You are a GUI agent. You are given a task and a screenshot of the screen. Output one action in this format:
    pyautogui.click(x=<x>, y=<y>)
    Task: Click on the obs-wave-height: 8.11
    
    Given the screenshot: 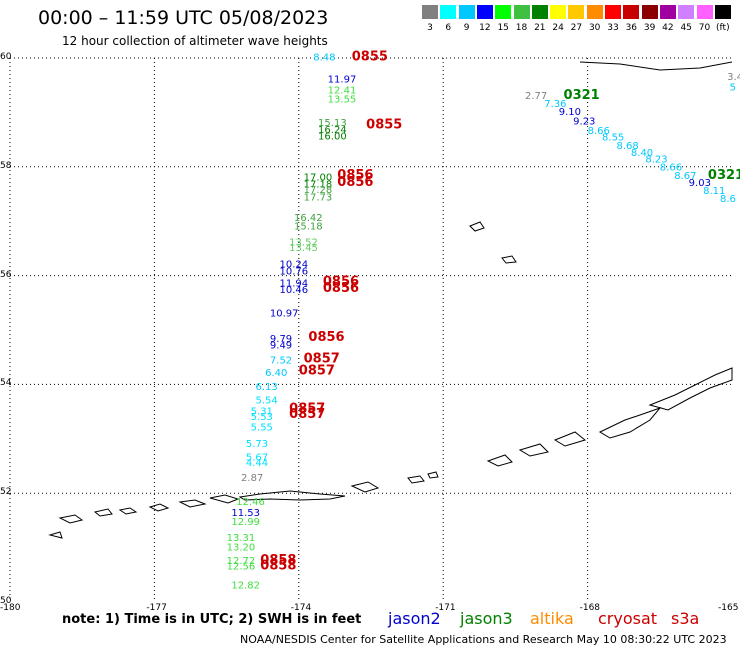 What is the action you would take?
    pyautogui.click(x=714, y=191)
    